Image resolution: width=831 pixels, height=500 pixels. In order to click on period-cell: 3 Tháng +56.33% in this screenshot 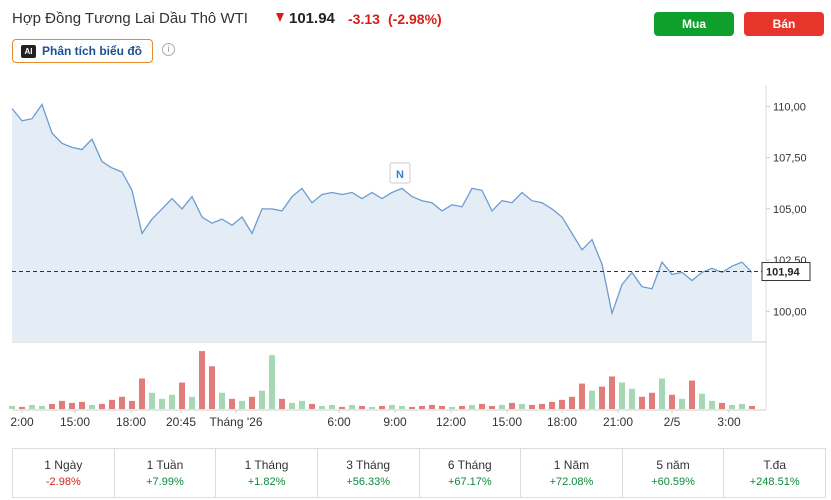, I will do `click(369, 473)`.